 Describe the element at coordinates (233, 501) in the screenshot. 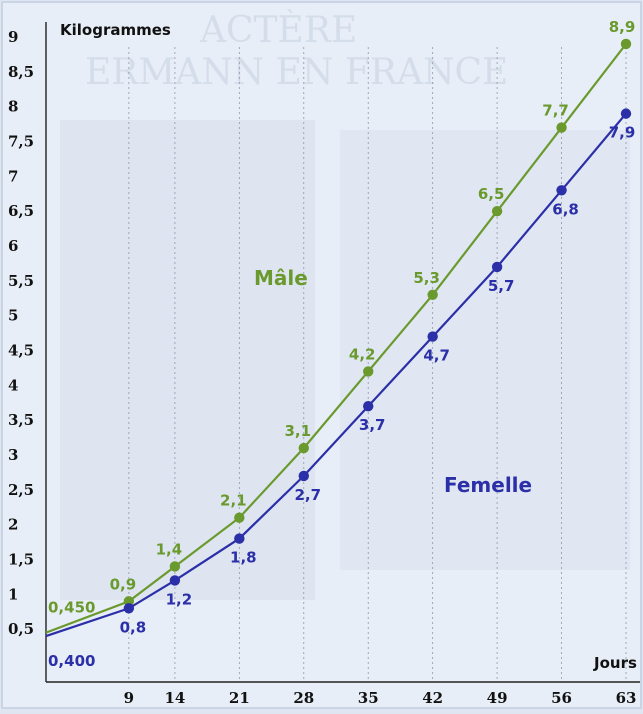

I see `data-label-male-21: 2,1` at that location.